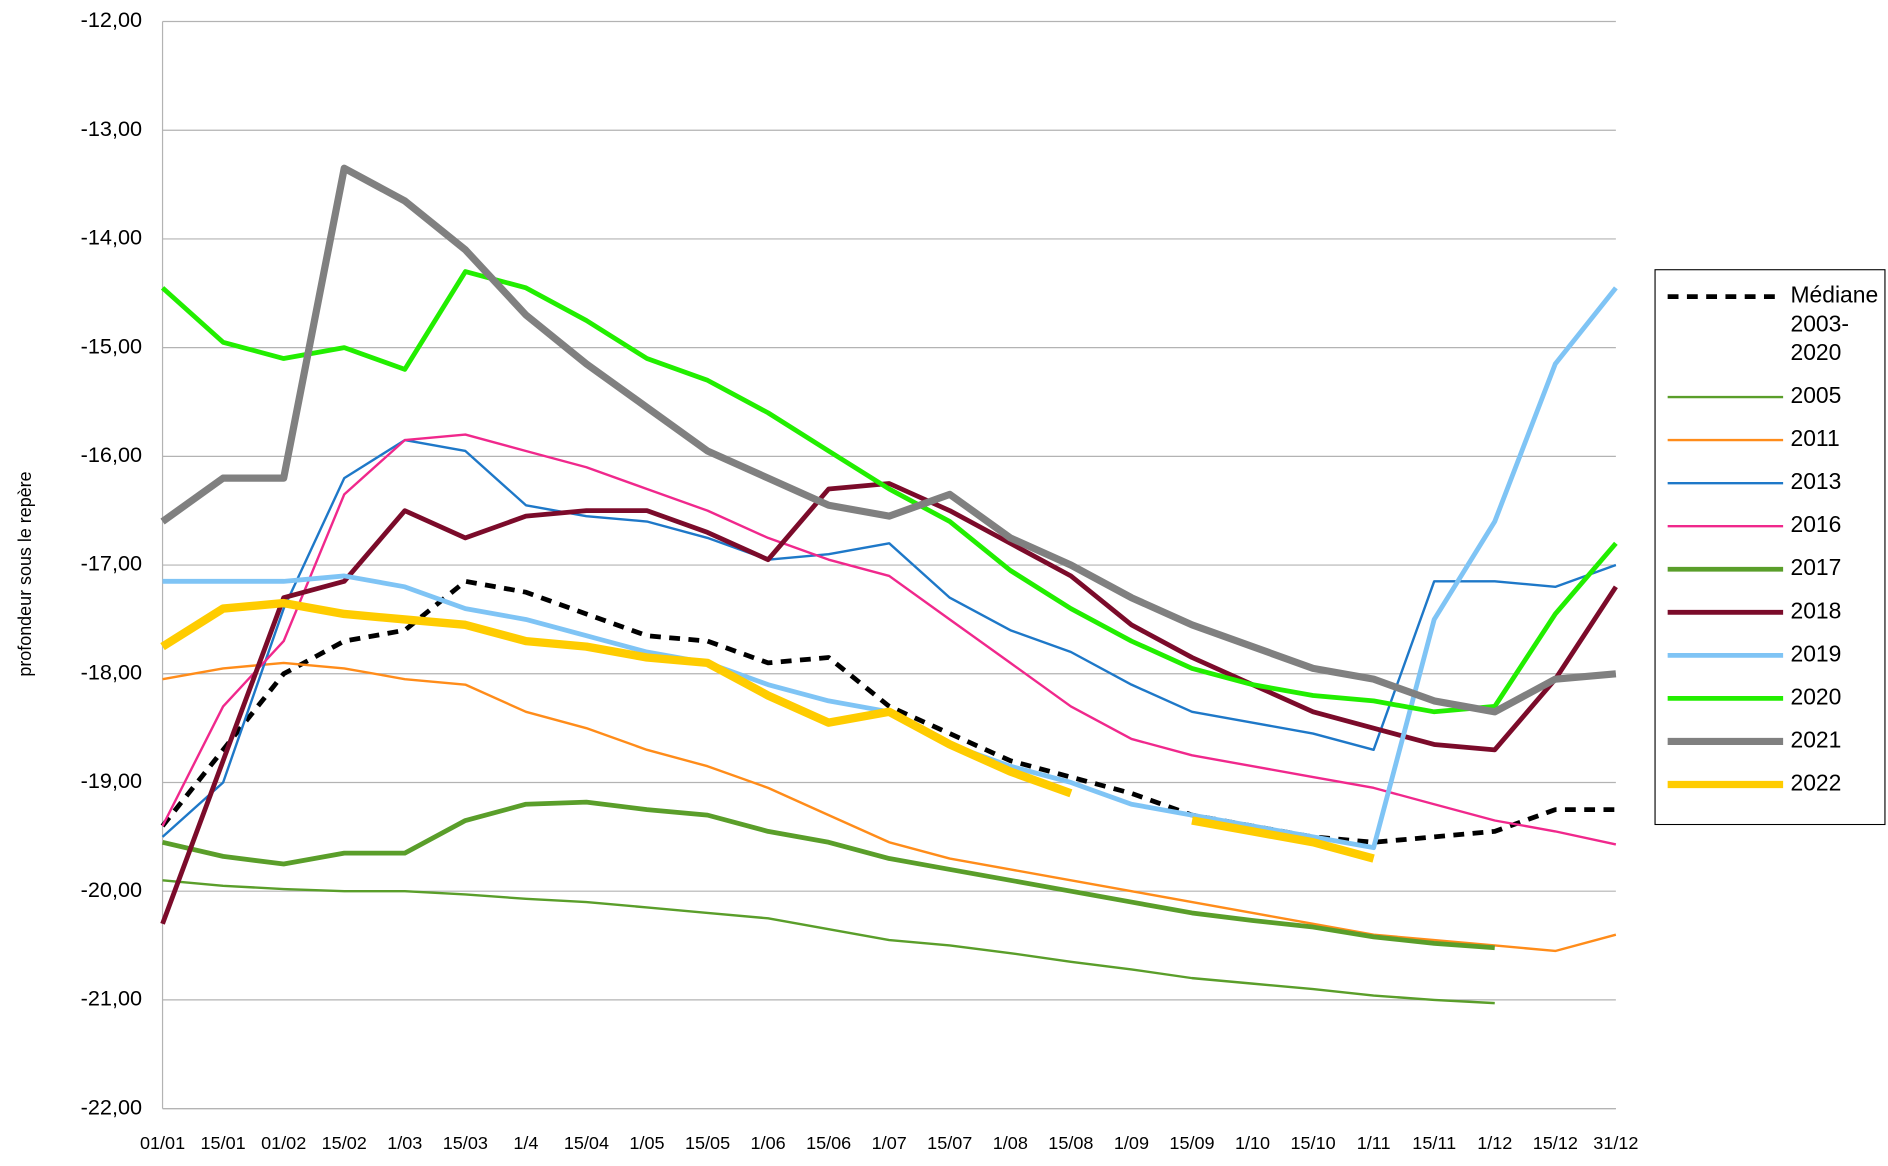 This screenshot has height=1166, width=1888. What do you see at coordinates (1816, 698) in the screenshot?
I see `legend-label: 2020` at bounding box center [1816, 698].